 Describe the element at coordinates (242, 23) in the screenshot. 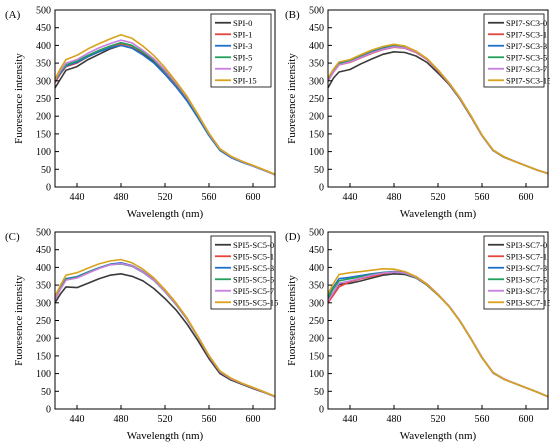

I see `legend-label: SPI-0` at that location.